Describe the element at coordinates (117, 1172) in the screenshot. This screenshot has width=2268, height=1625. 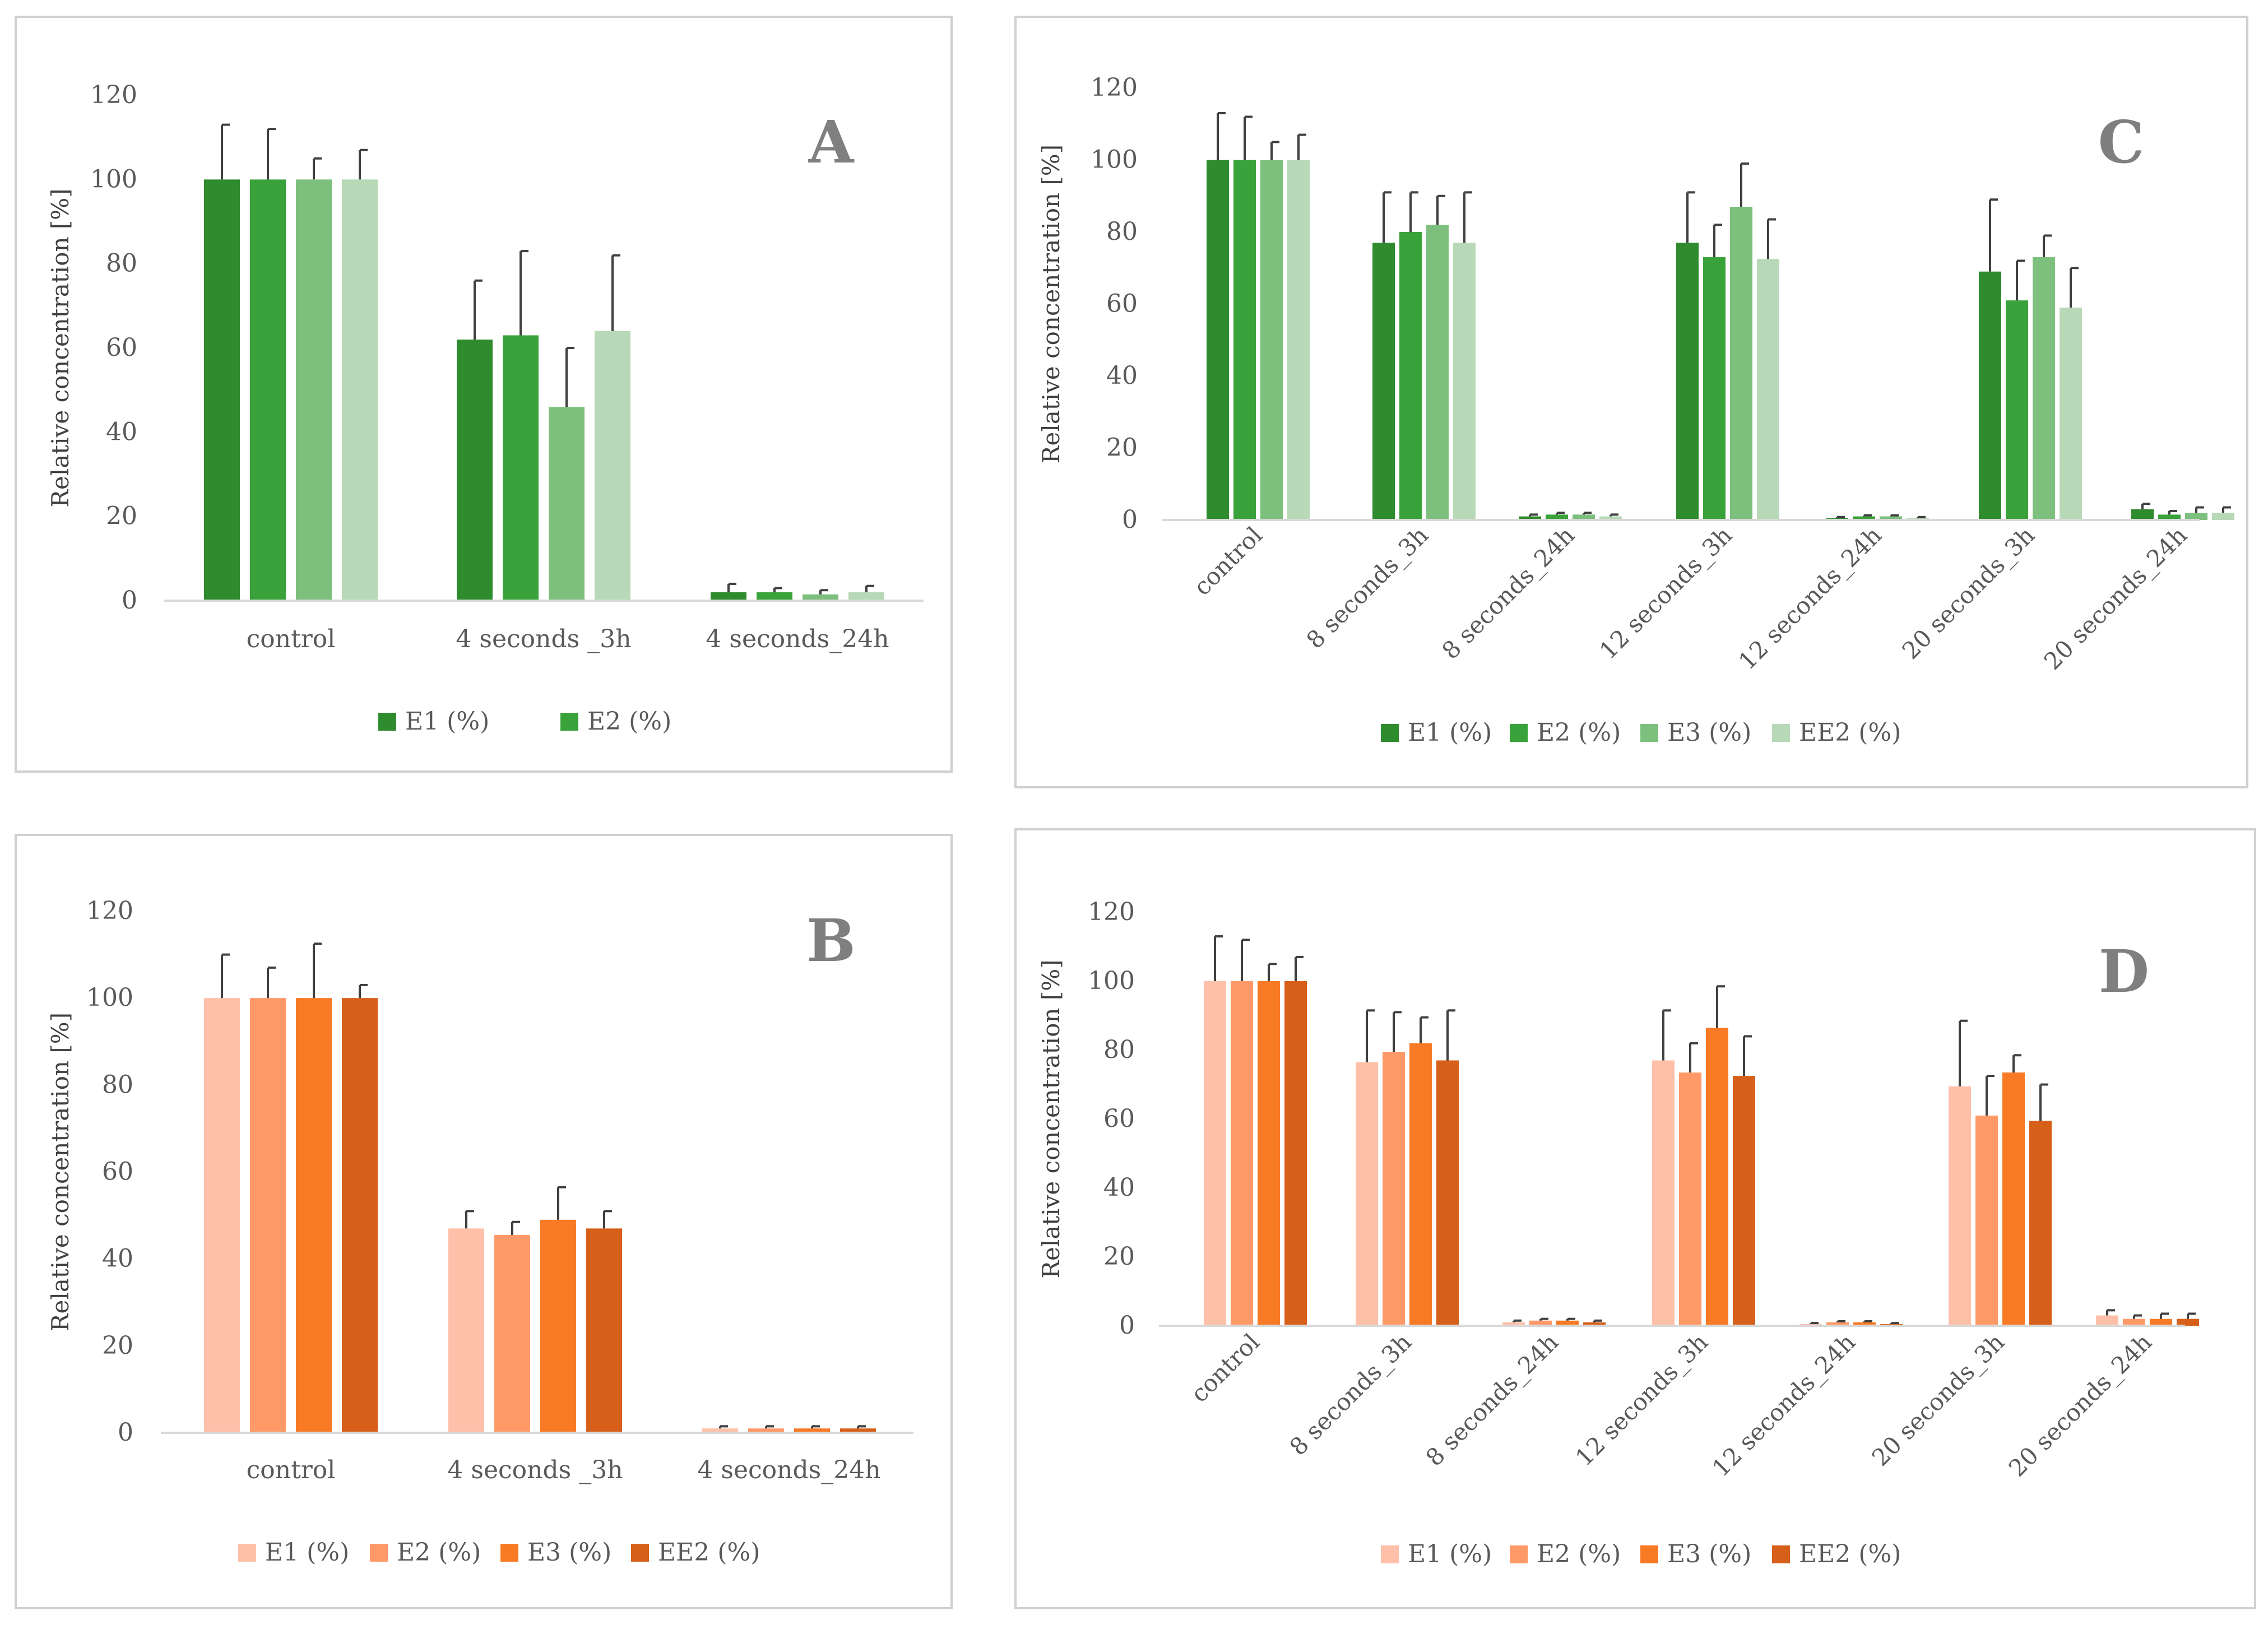
I see `y-tick-label: 60` at that location.